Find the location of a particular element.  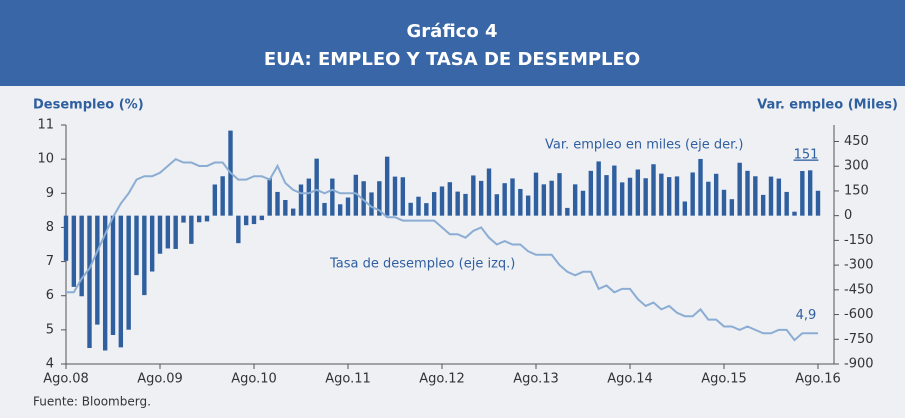

x-tick-label: Ago.15 is located at coordinates (724, 379).